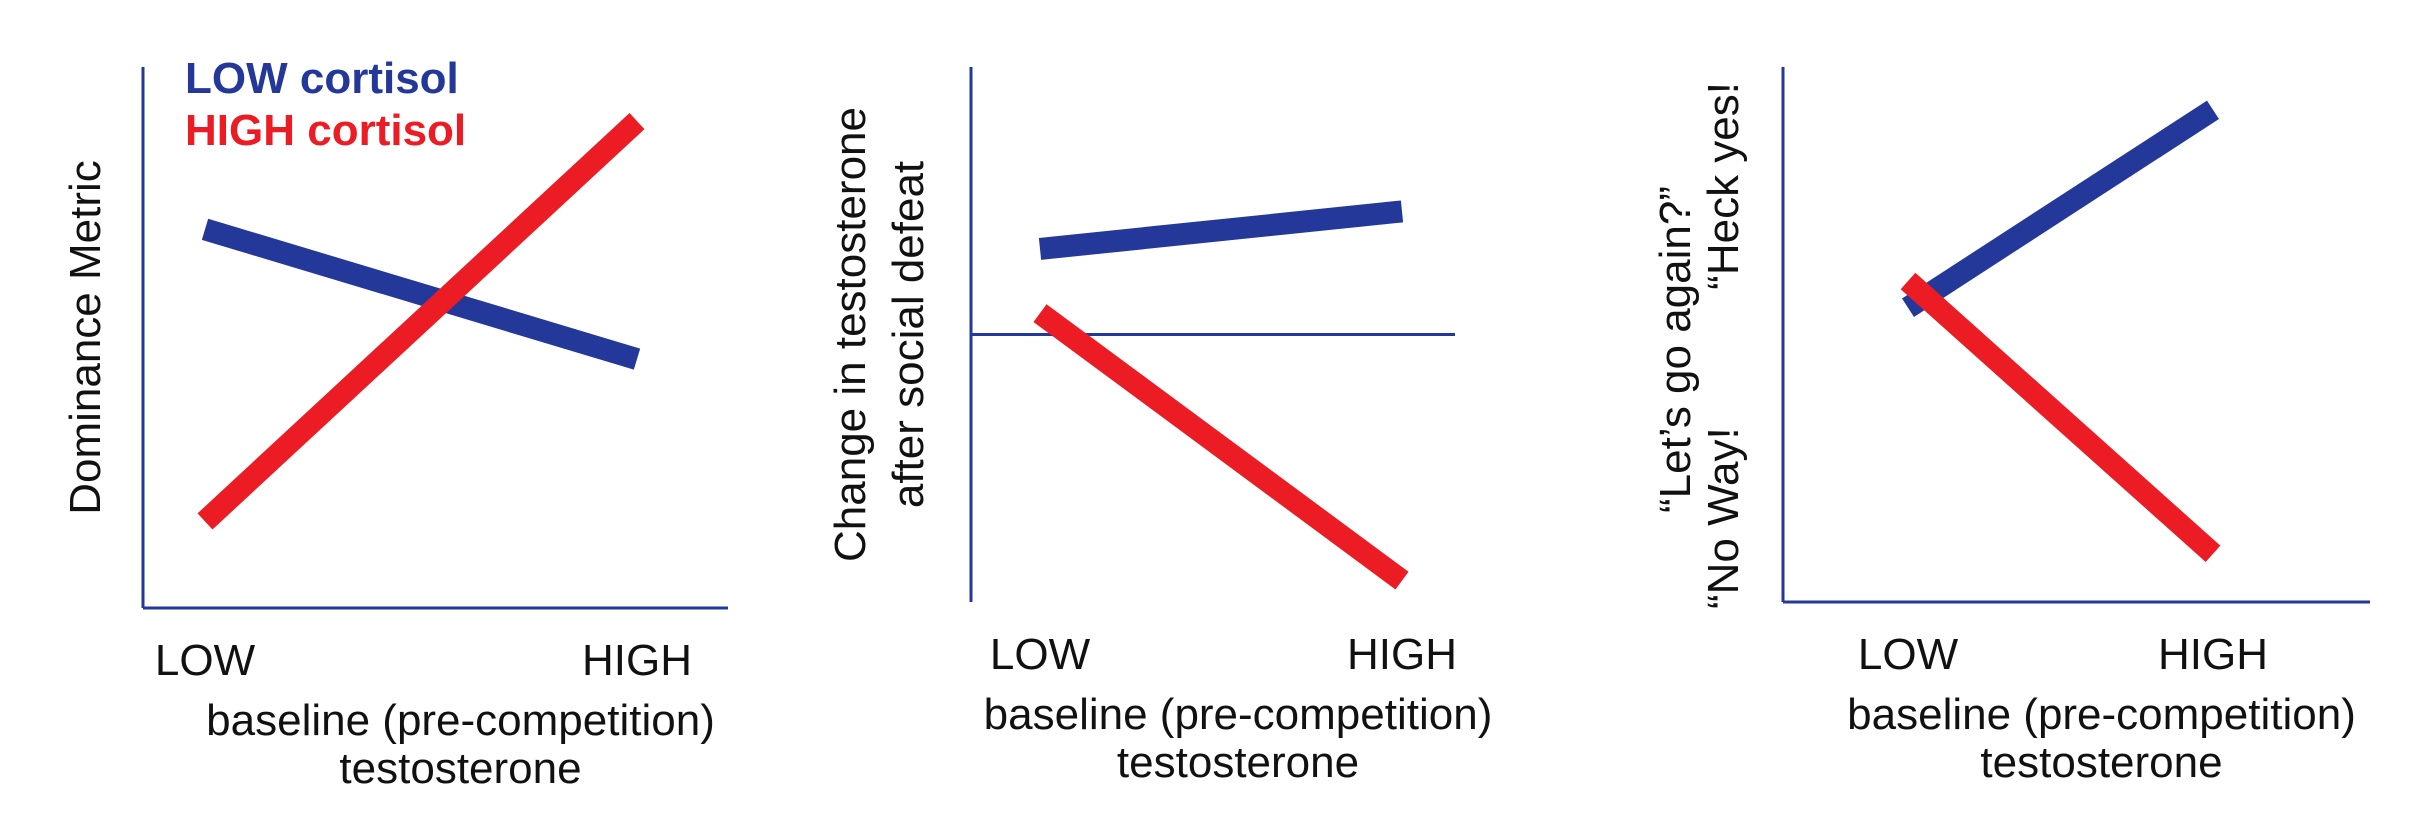 Image resolution: width=2415 pixels, height=834 pixels. What do you see at coordinates (325, 104) in the screenshot?
I see `legend: LOW cortisol HIGH cortisol` at bounding box center [325, 104].